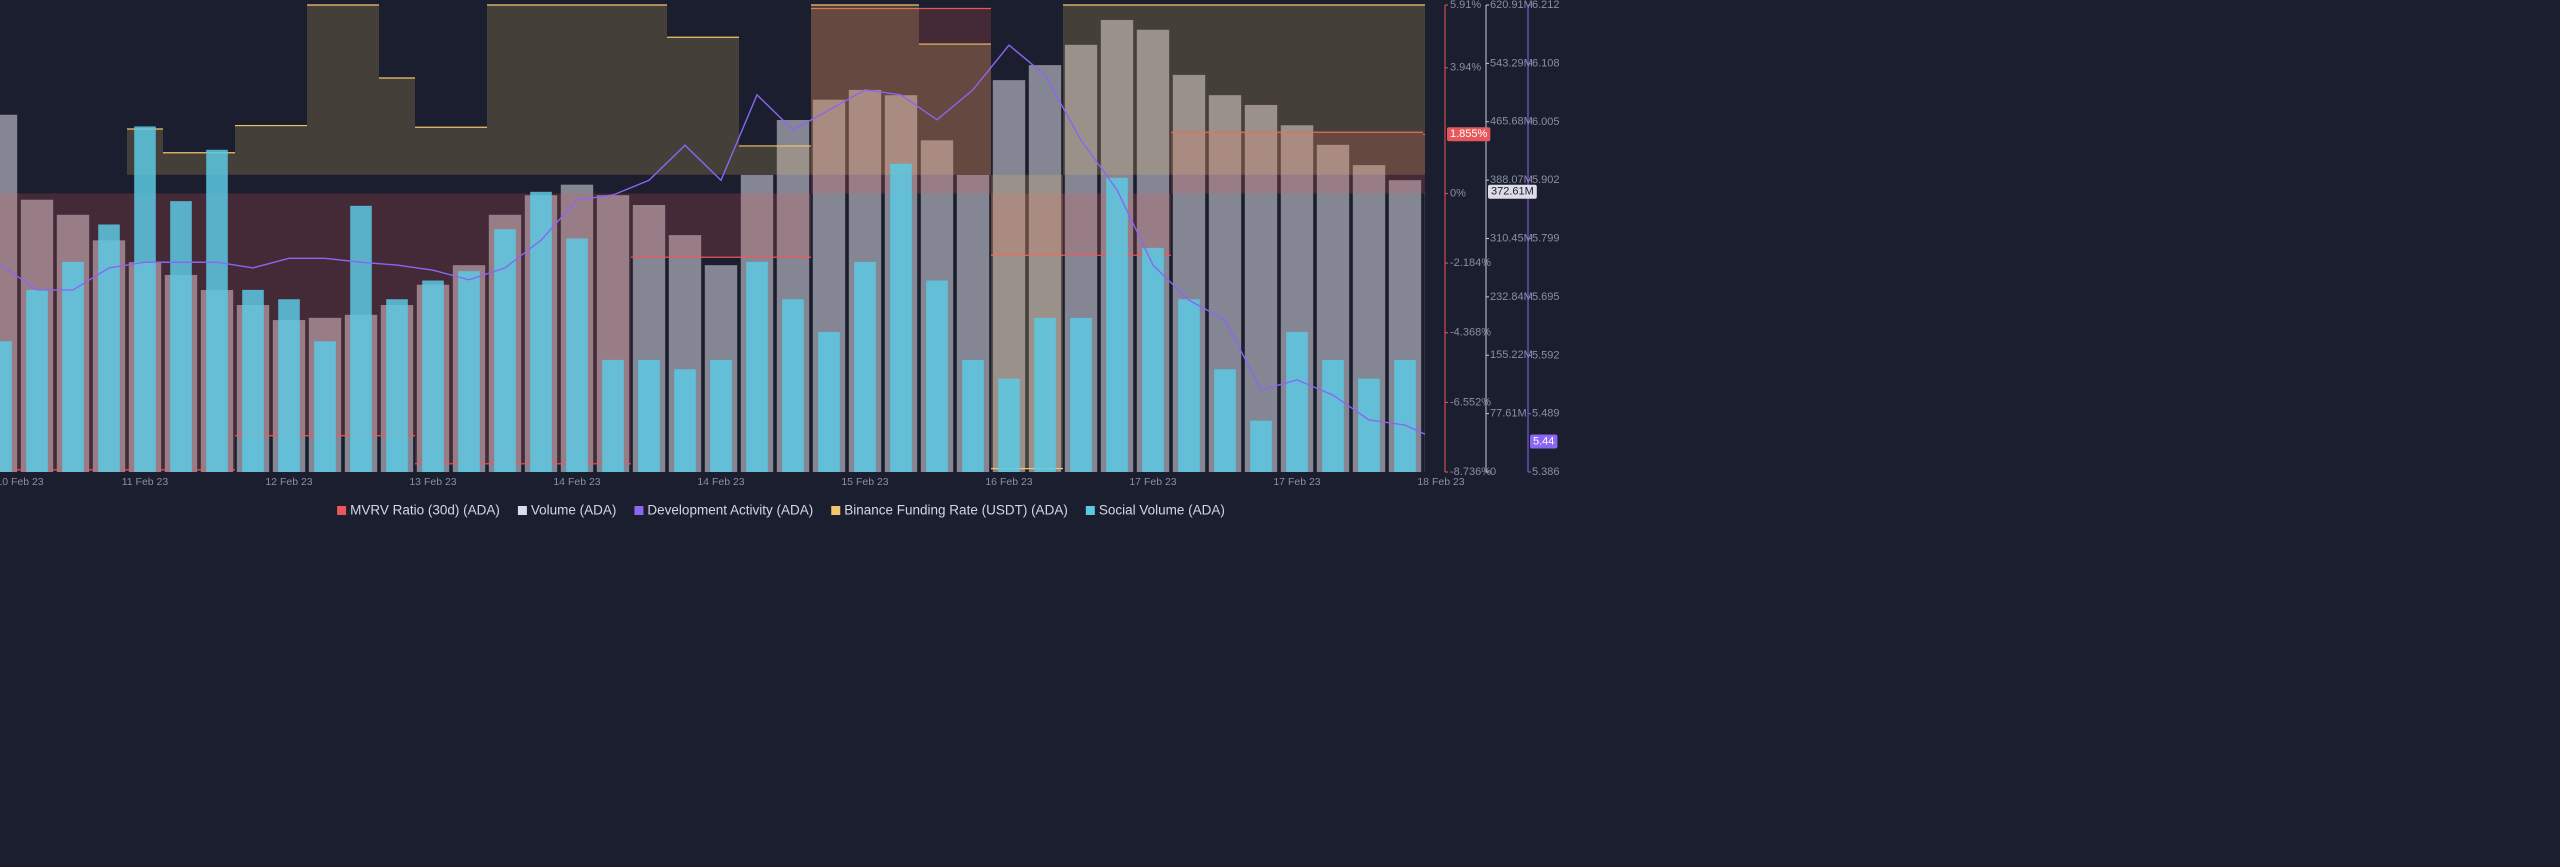  Describe the element at coordinates (288, 482) in the screenshot. I see `x-tick-label: 12 Feb 23` at that location.